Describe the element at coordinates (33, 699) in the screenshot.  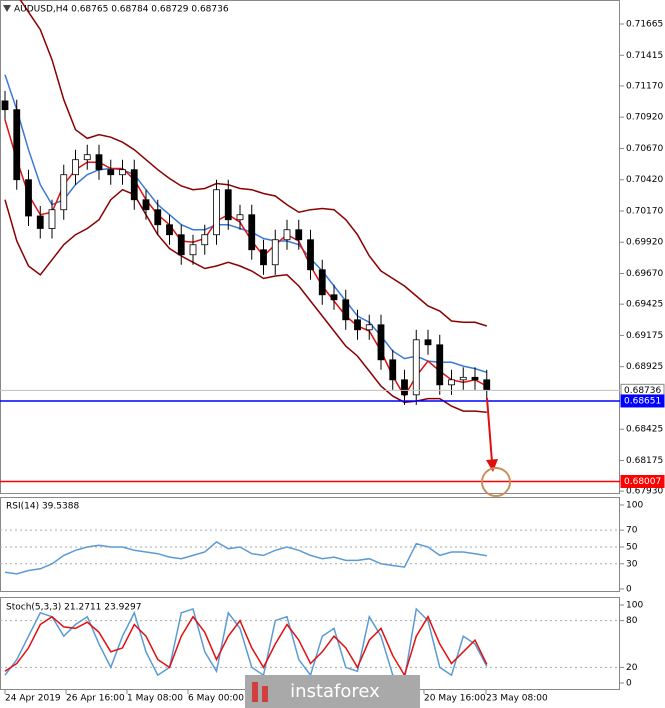
I see `x-tick-label: 24 Apr 2019` at that location.